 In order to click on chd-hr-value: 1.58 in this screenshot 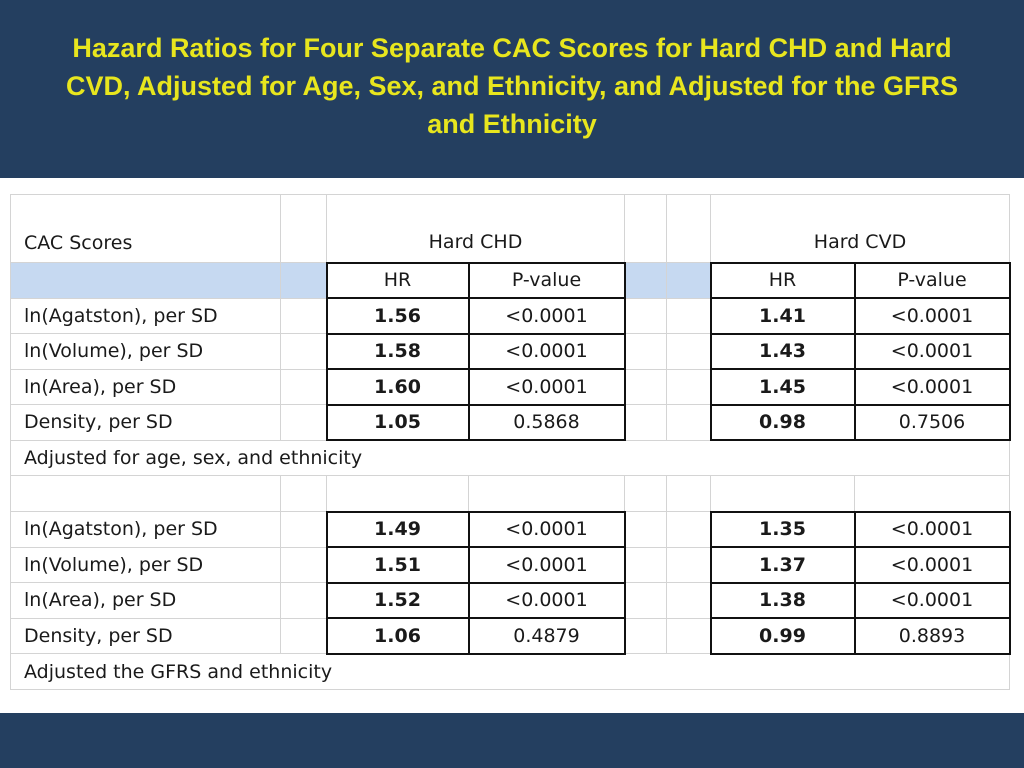, I will do `click(397, 351)`.